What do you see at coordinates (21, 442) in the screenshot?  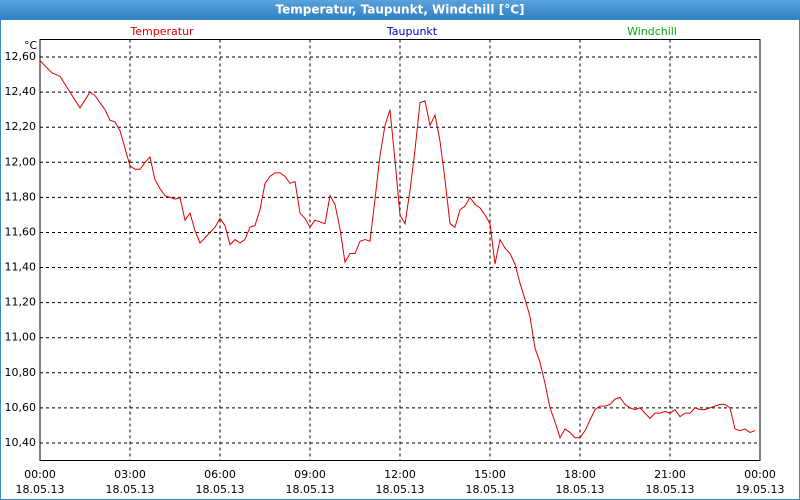 I see `y-tick-label: 10,40` at bounding box center [21, 442].